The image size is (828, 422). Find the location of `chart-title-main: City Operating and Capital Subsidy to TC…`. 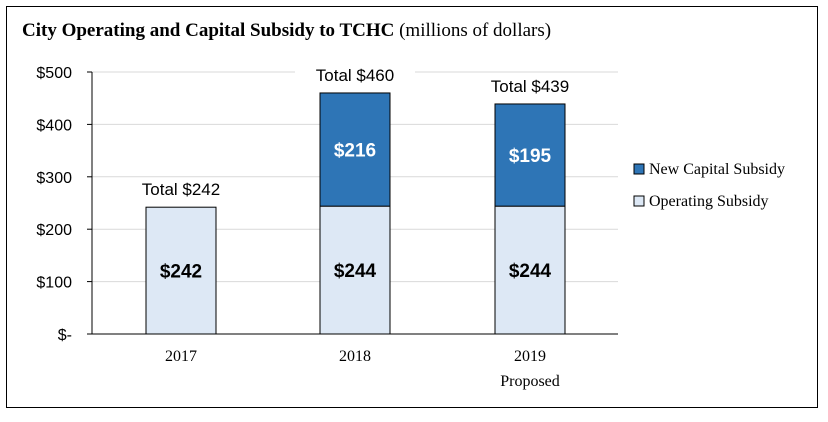

chart-title-main: City Operating and Capital Subsidy to TC… is located at coordinates (208, 30).